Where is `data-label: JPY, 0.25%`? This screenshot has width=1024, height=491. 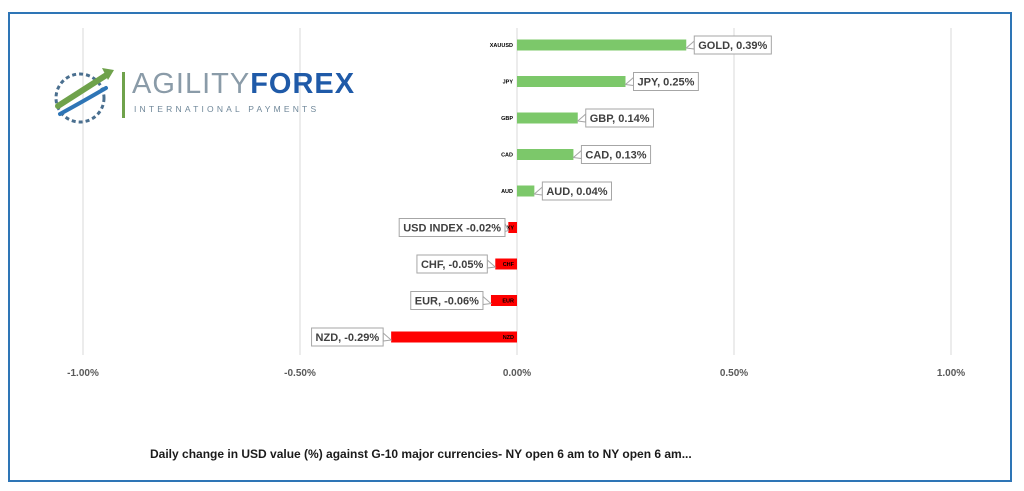
data-label: JPY, 0.25% is located at coordinates (661, 81).